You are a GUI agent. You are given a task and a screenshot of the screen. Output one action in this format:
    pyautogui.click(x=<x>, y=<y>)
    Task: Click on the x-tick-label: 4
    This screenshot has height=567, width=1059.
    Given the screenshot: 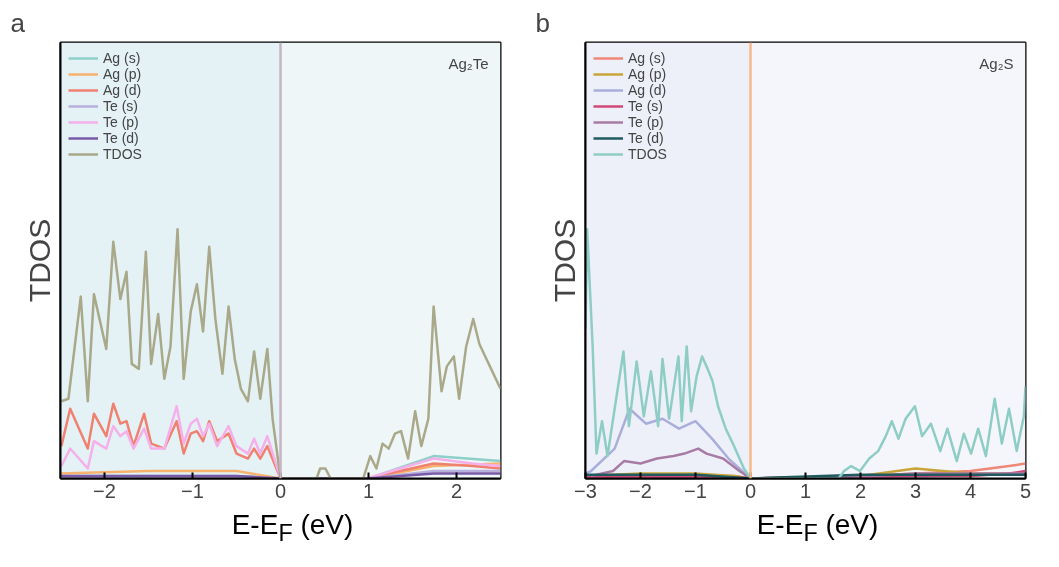 What is the action you would take?
    pyautogui.click(x=970, y=490)
    